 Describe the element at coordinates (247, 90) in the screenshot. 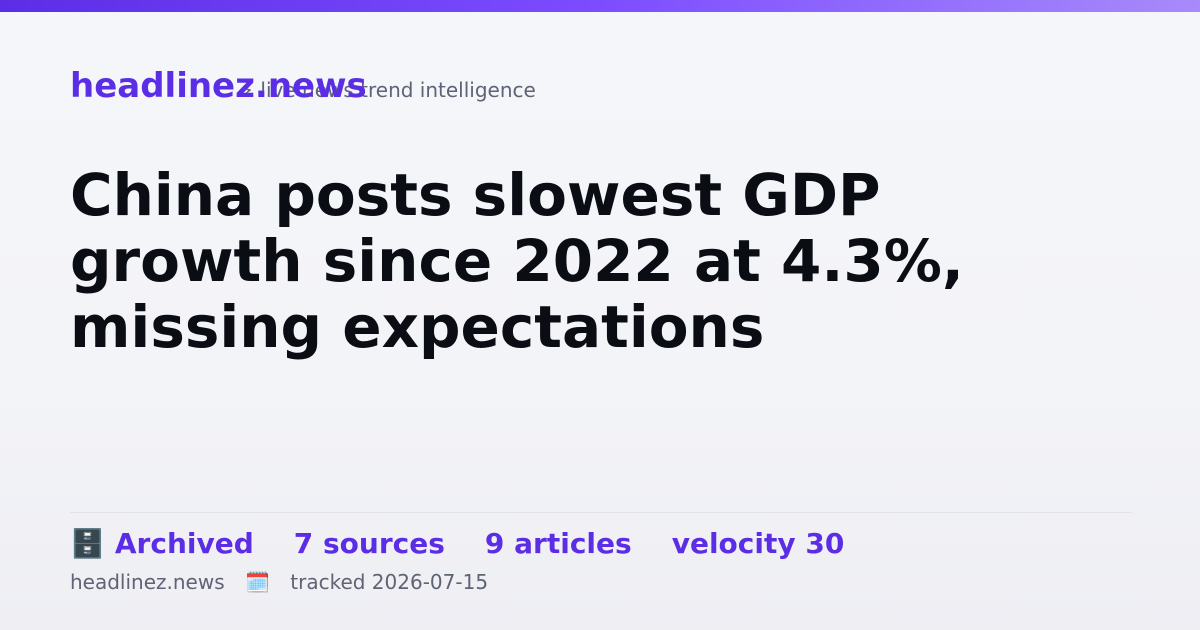

I see `bolt-icon: ⚡` at that location.